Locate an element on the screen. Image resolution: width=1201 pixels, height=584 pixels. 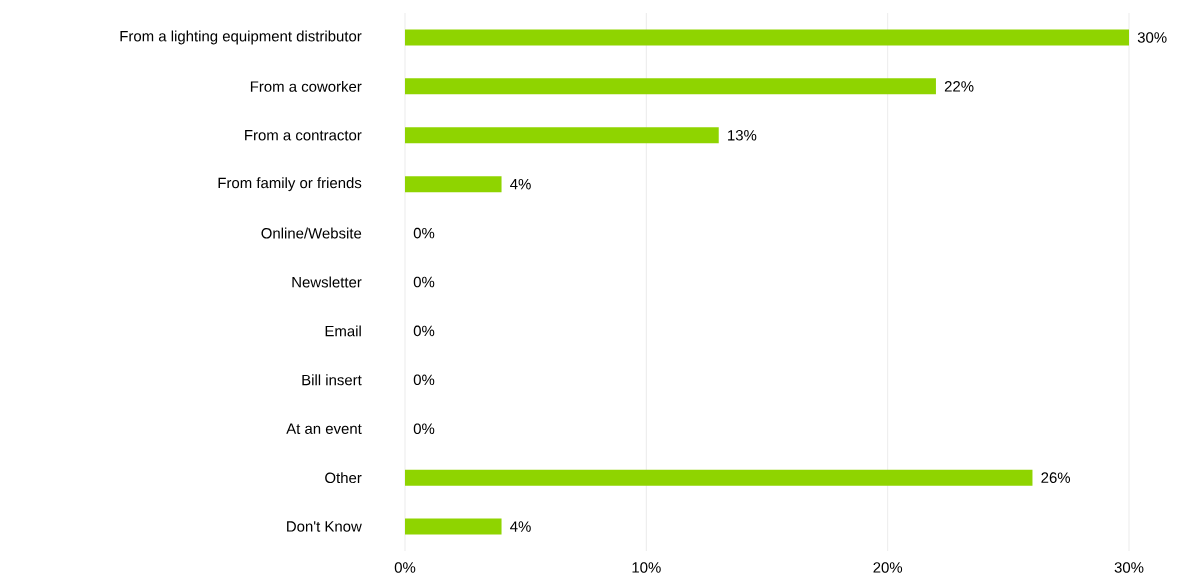
x-tick-label: 20% is located at coordinates (888, 567).